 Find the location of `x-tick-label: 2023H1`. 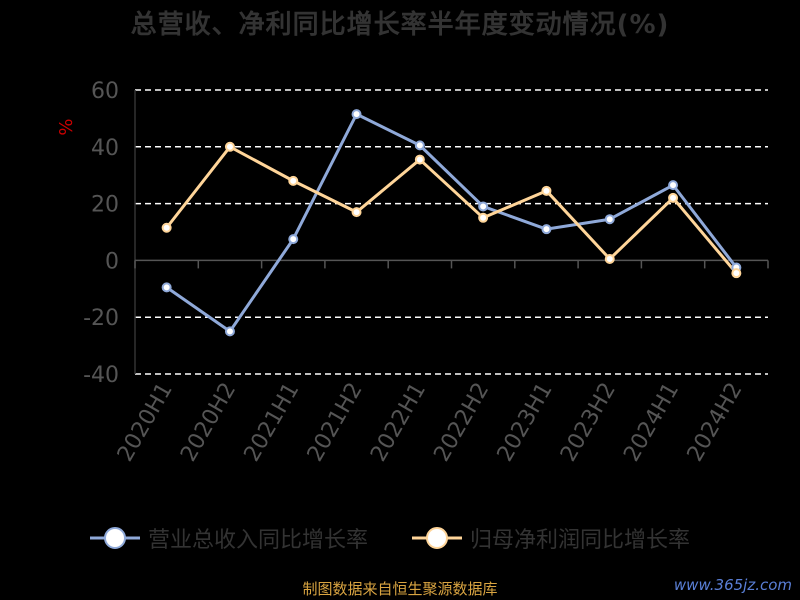

x-tick-label: 2023H1 is located at coordinates (525, 422).